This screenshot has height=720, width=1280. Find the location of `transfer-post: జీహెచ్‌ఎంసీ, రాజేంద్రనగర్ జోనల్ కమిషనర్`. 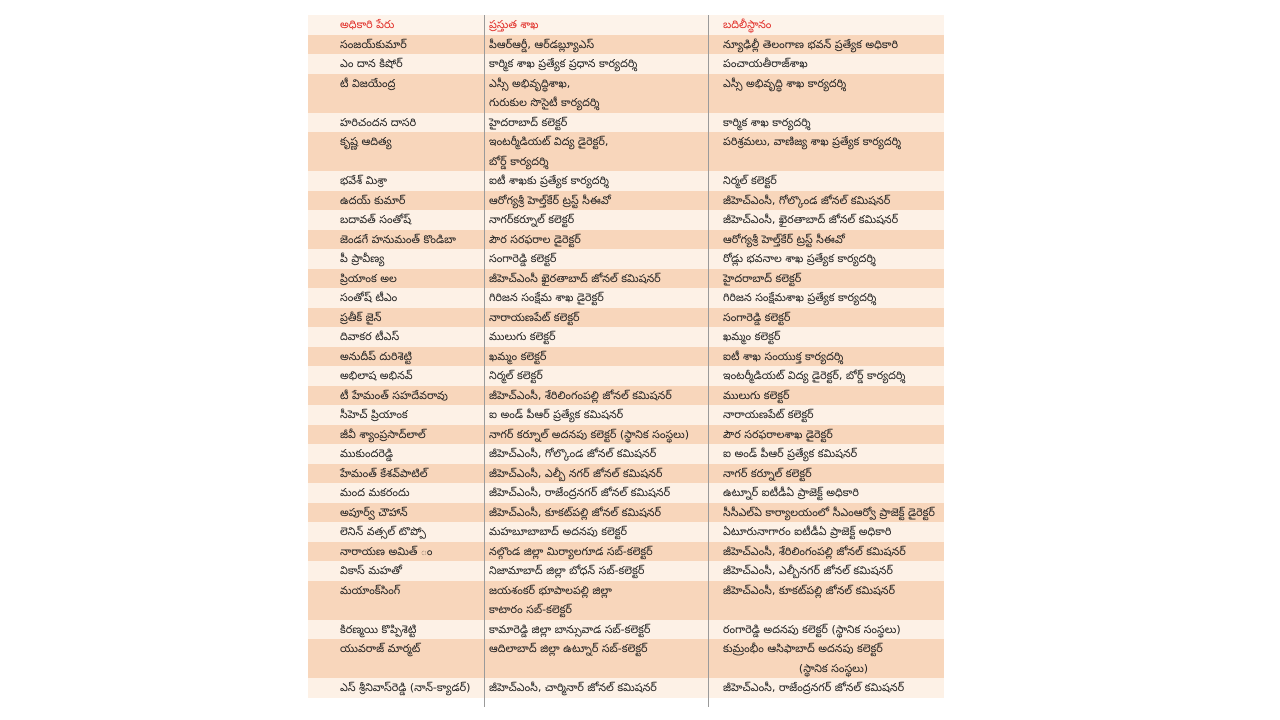

transfer-post: జీహెచ్‌ఎంసీ, రాజేంద్రనగర్ జోనల్ కమిషనర్ is located at coordinates (826, 688).